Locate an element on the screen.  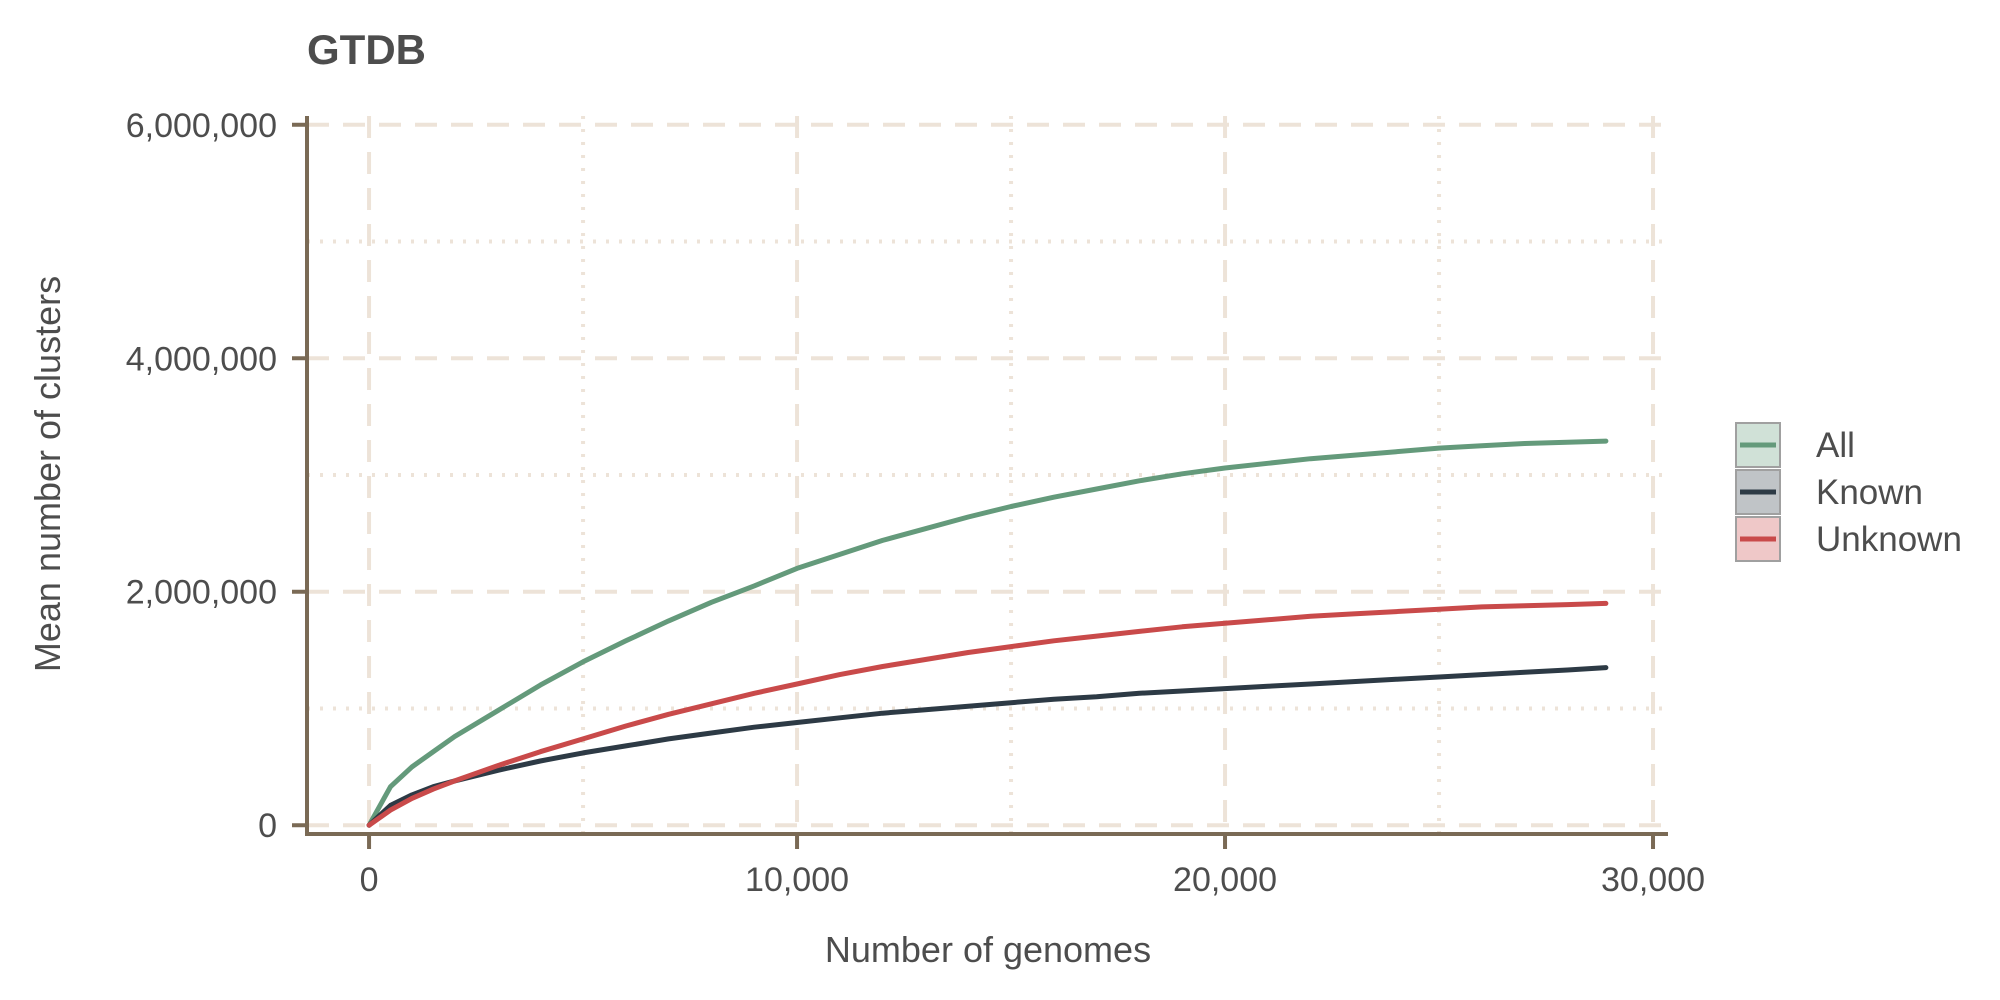
series-line-known is located at coordinates (987, 746).